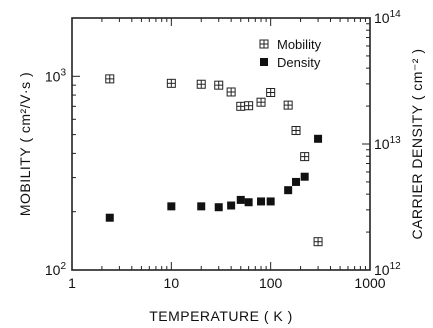 The width and height of the screenshot is (433, 328). Describe the element at coordinates (366, 144) in the screenshot. I see `right-axis-ticks` at that location.